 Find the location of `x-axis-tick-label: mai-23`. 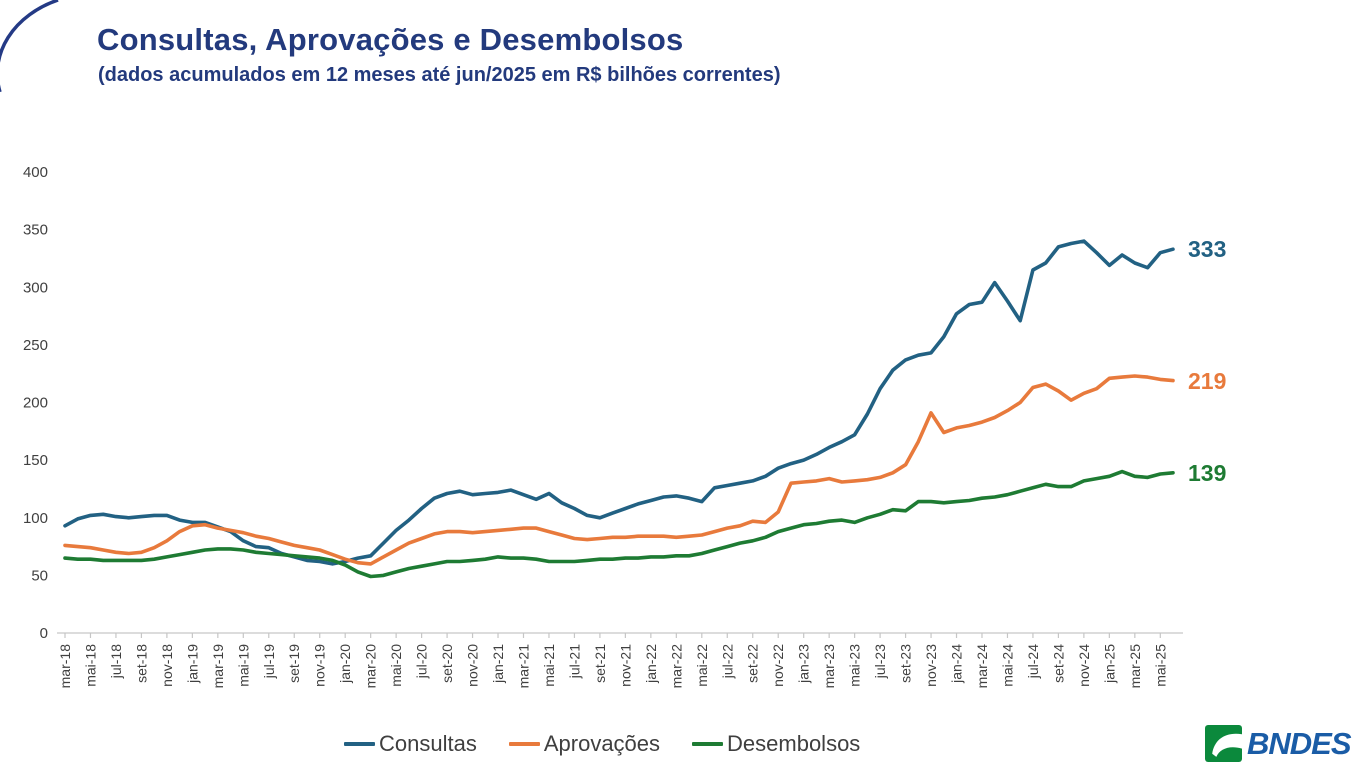

x-axis-tick-label: mai-23 is located at coordinates (855, 665).